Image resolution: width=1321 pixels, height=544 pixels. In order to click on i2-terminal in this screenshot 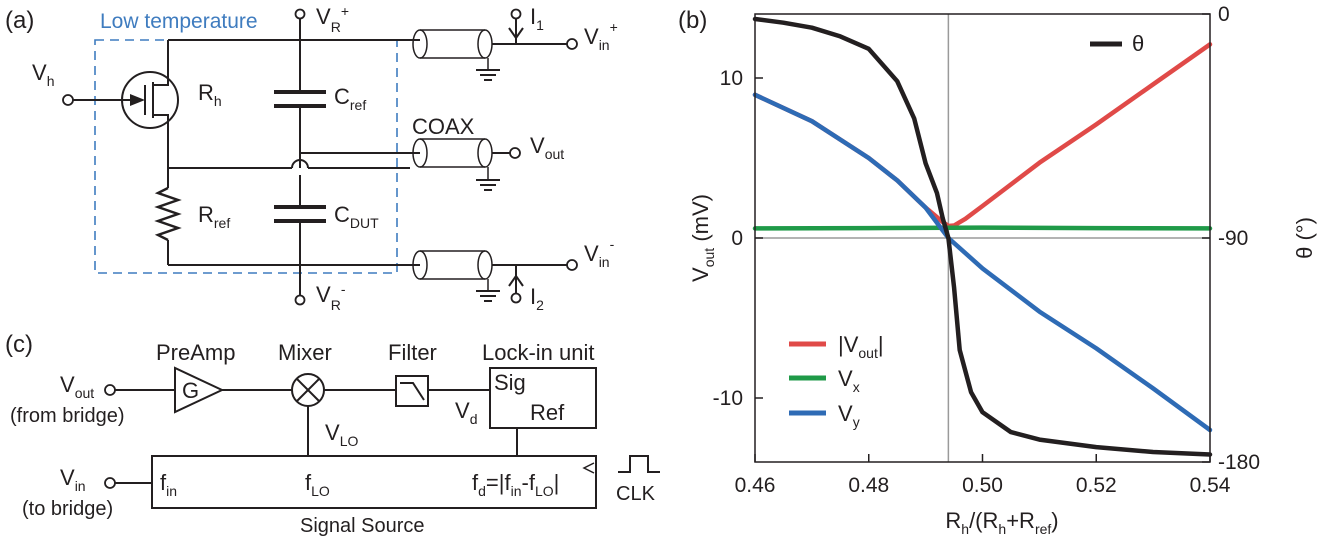, I will do `click(516, 298)`.